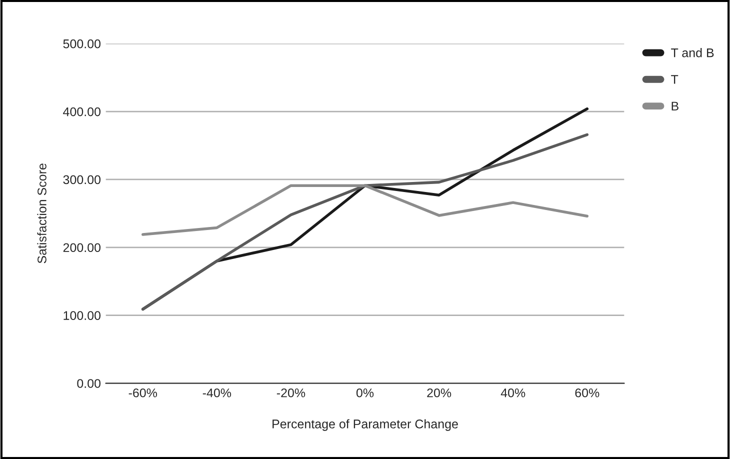  Describe the element at coordinates (41, 214) in the screenshot. I see `y-axis-title: Satisfaction Score` at that location.